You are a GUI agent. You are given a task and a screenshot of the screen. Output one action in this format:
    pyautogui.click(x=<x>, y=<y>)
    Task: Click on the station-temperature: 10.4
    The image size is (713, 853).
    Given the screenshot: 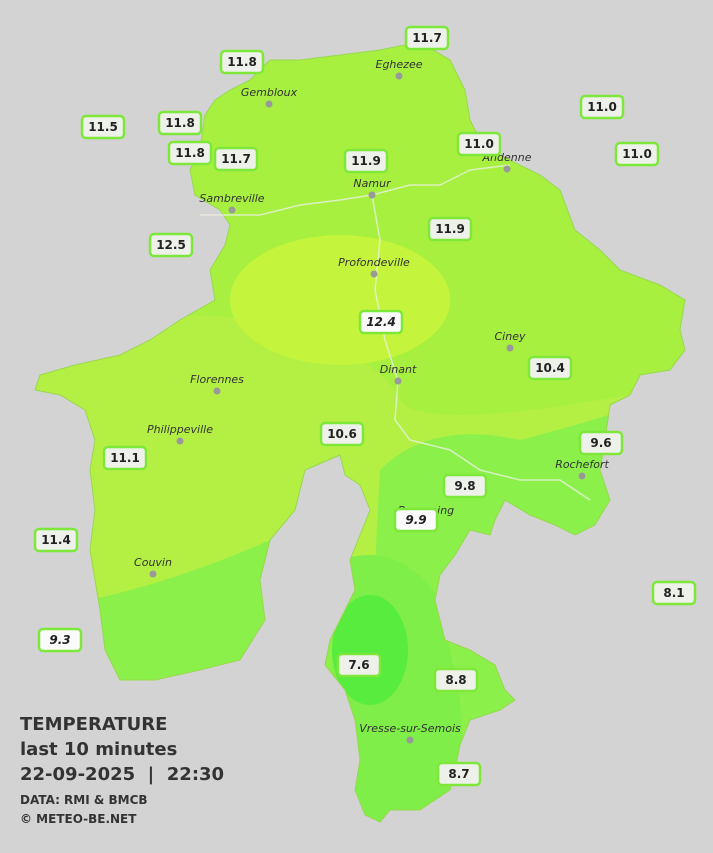 What is the action you would take?
    pyautogui.click(x=550, y=368)
    